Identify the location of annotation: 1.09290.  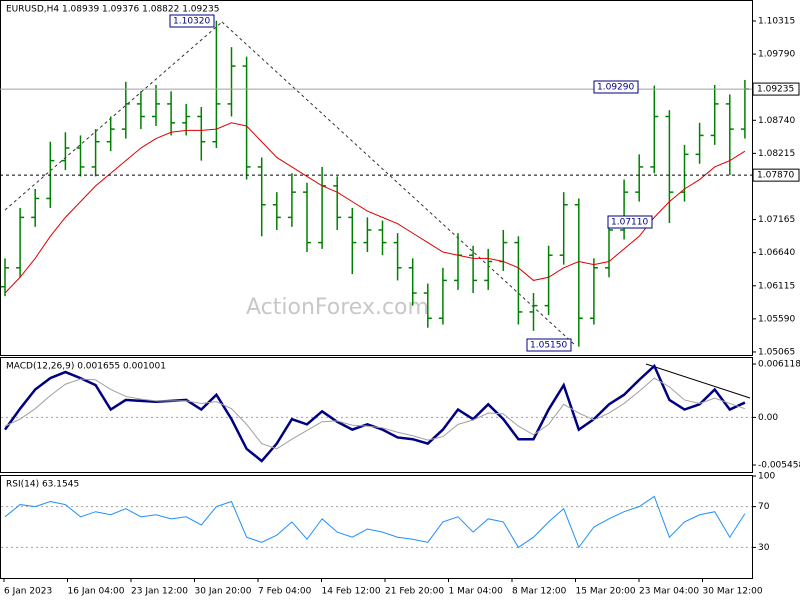
(615, 88).